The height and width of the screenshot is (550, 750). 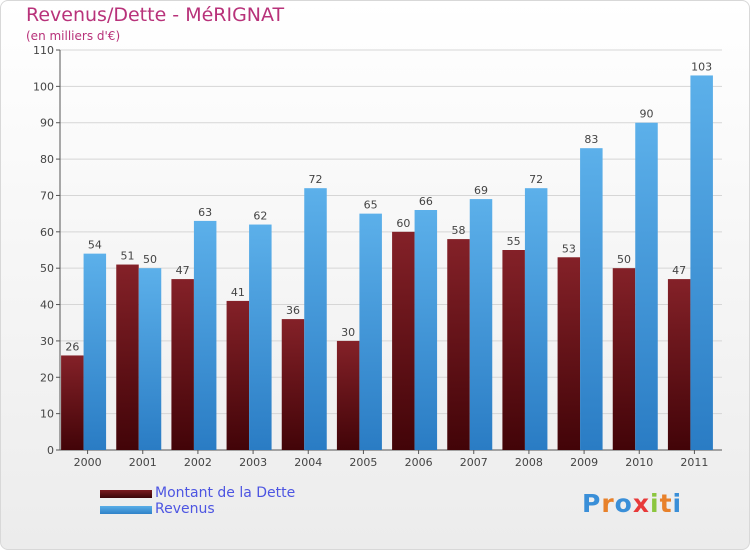 What do you see at coordinates (701, 66) in the screenshot?
I see `data-label-revenus: 103` at bounding box center [701, 66].